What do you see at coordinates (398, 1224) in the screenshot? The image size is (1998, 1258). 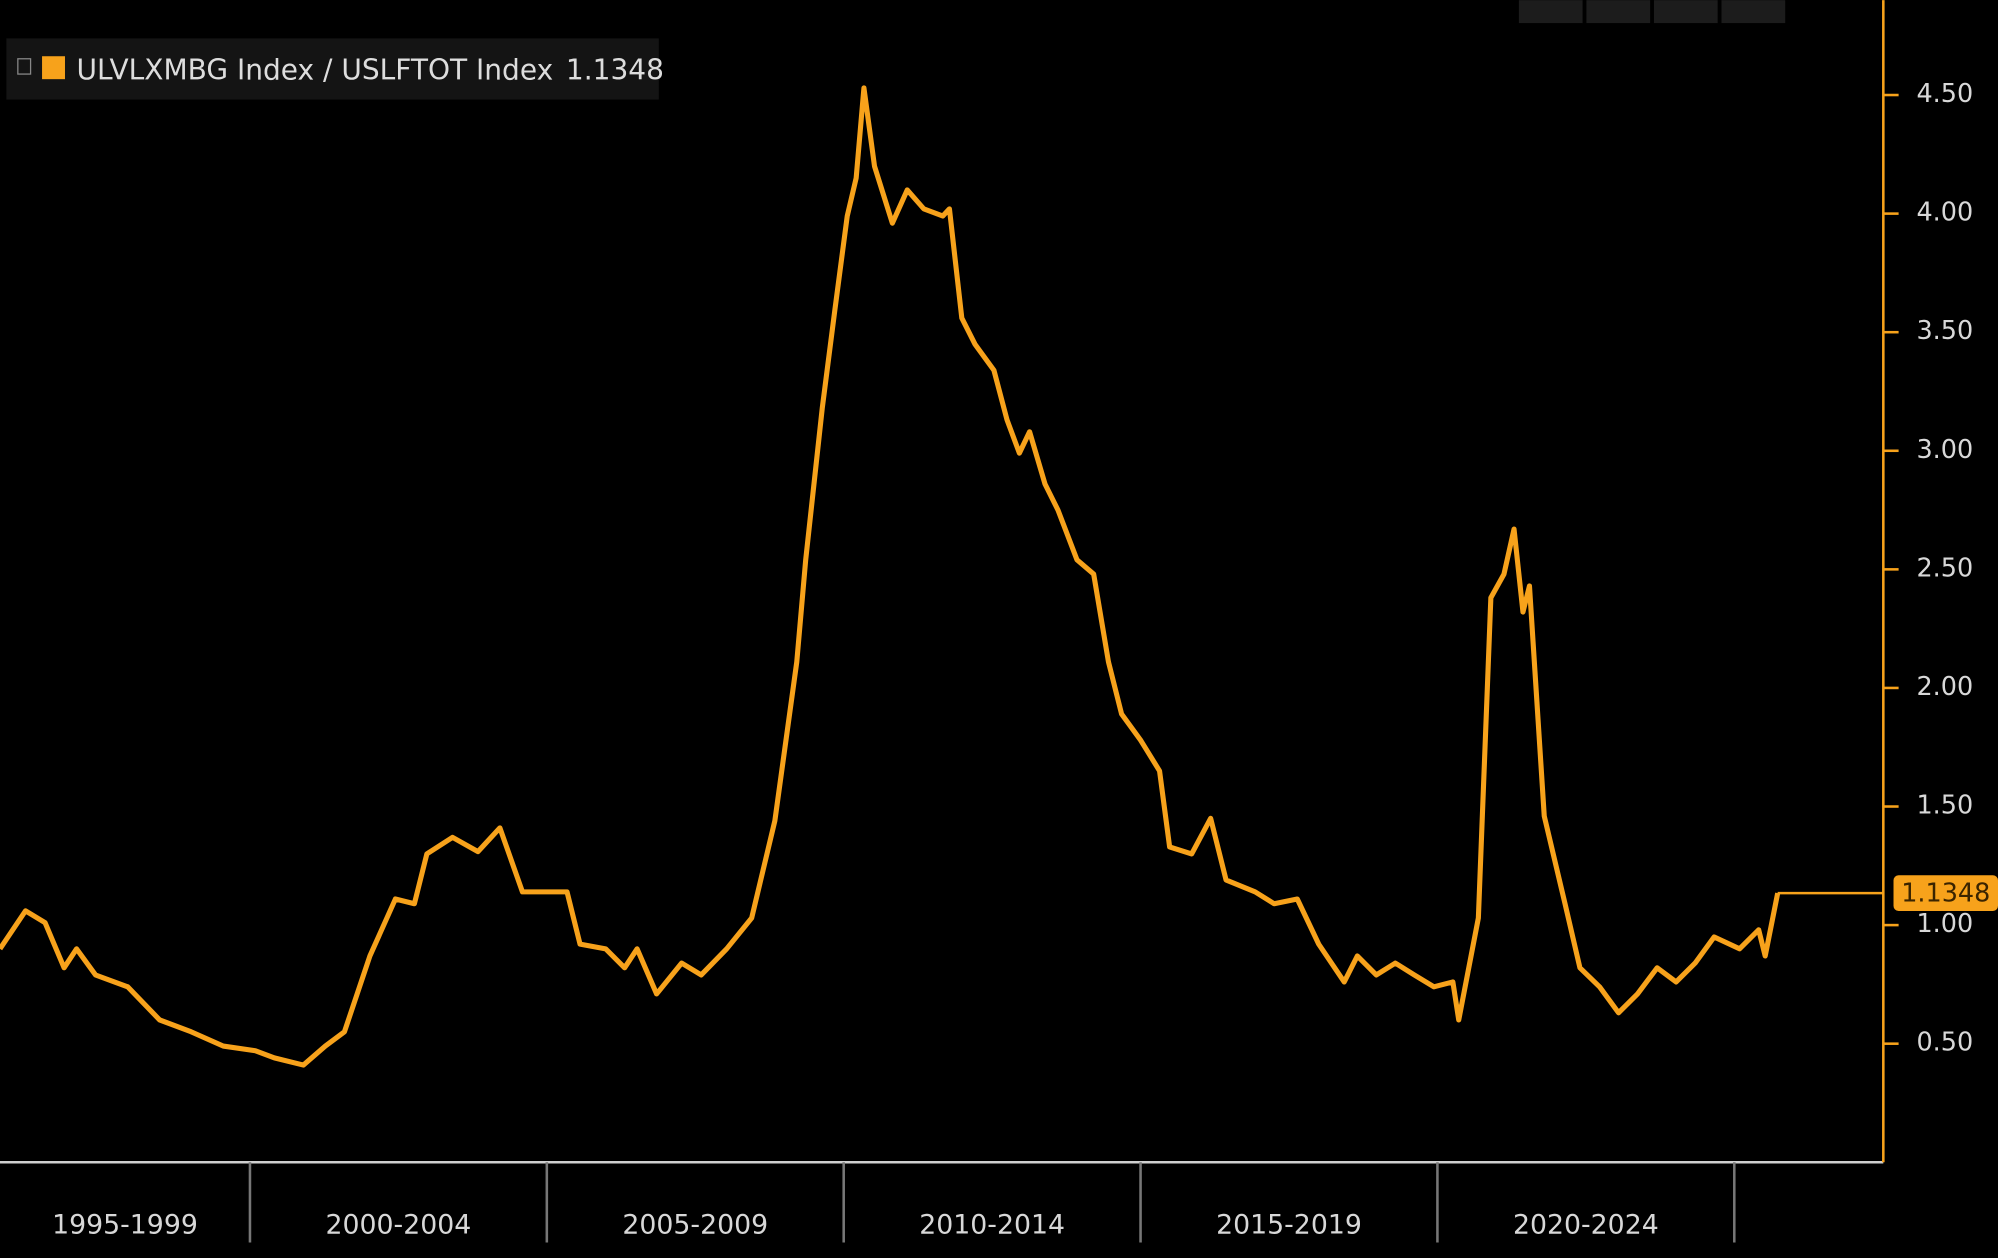 I see `x-tick-label: 2000-2004` at bounding box center [398, 1224].